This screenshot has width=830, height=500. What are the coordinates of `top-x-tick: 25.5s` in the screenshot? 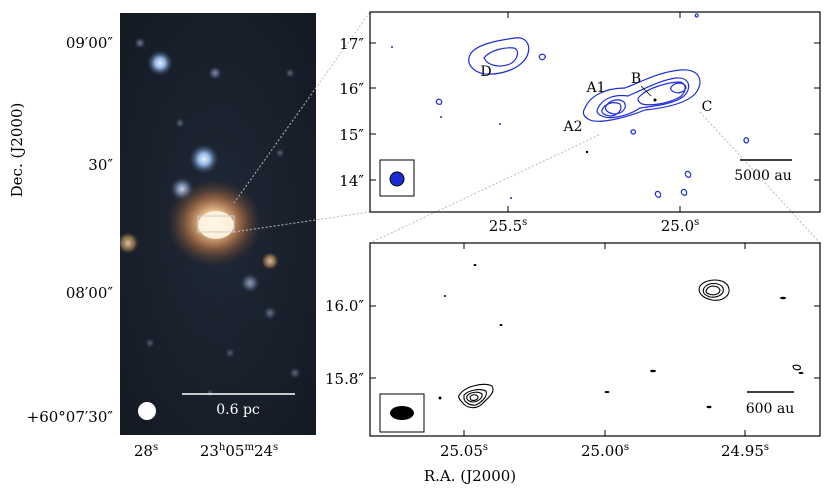 It's located at (508, 226).